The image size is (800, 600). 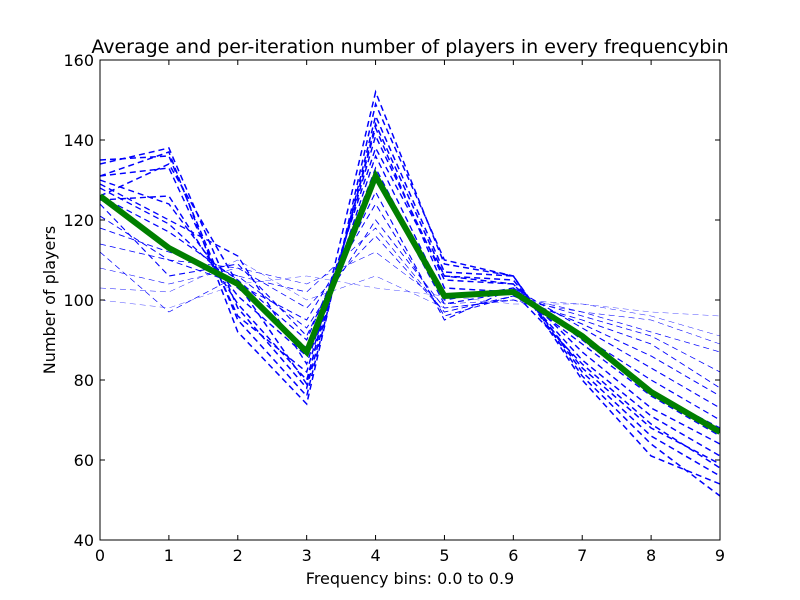 I want to click on x-tick-label: 0, so click(x=100, y=555).